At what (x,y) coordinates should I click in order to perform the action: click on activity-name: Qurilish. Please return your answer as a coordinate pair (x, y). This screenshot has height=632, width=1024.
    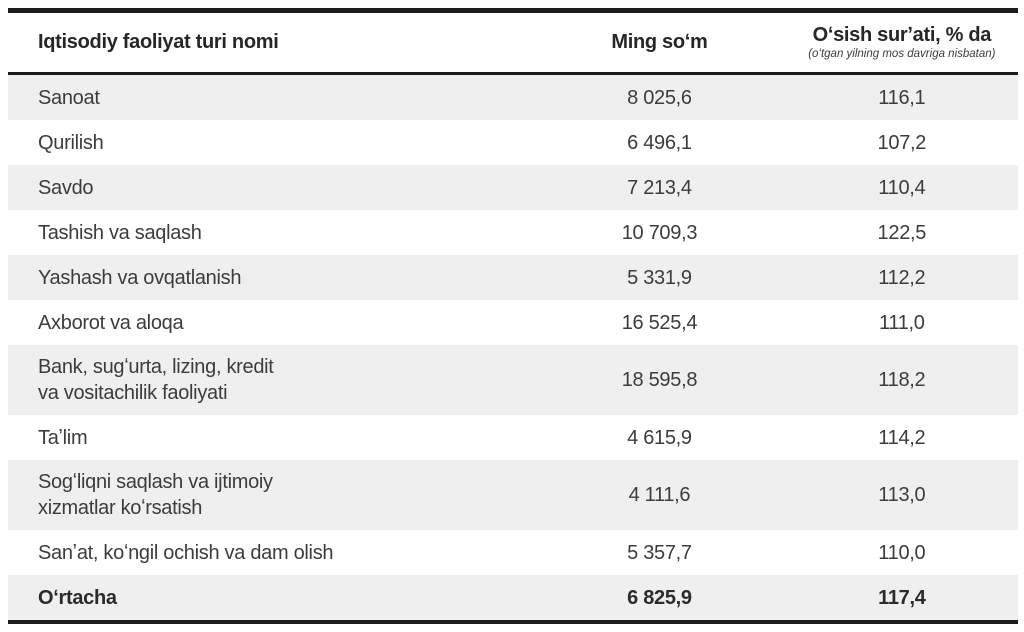
    Looking at the image, I should click on (71, 142).